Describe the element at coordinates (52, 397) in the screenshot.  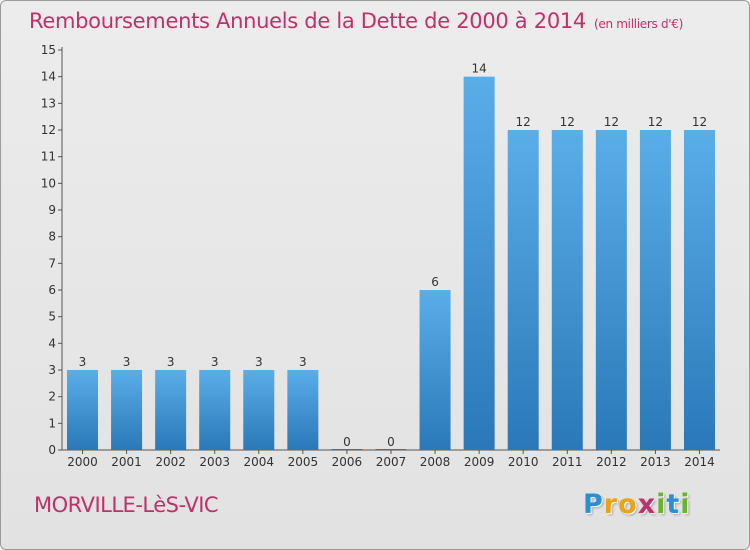
I see `y-tick-label: 2` at that location.